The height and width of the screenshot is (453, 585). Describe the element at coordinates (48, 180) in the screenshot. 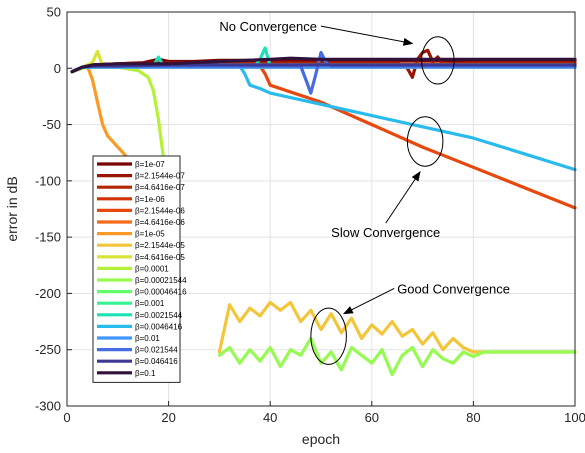

I see `y-tick-label: -100` at that location.